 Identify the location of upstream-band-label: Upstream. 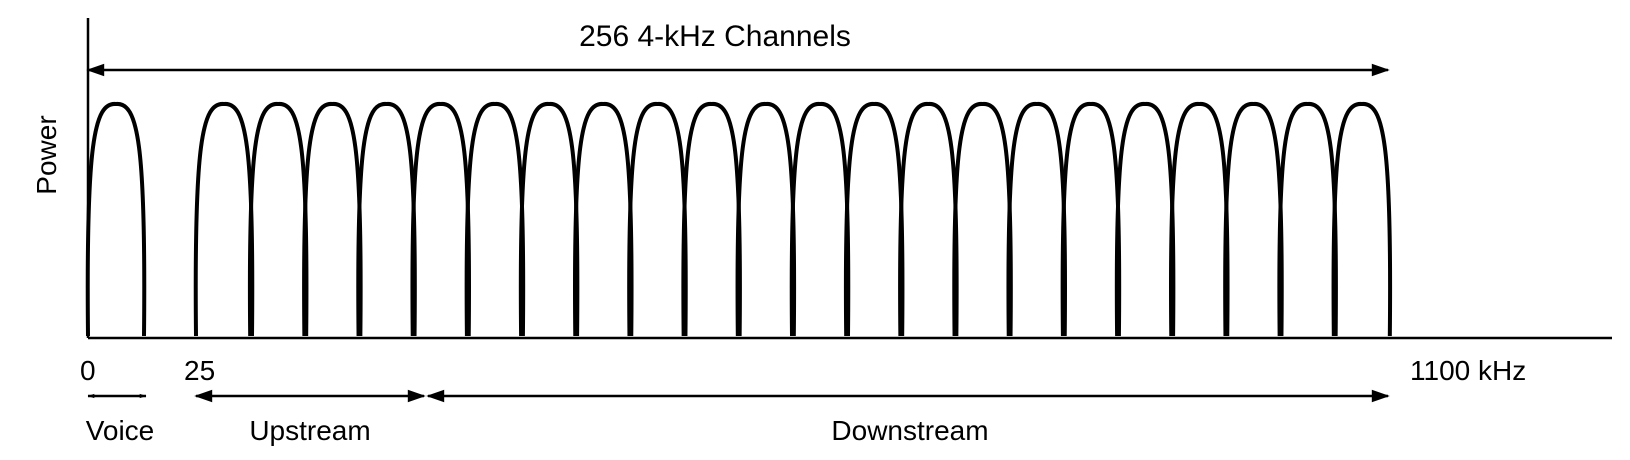
(309, 430).